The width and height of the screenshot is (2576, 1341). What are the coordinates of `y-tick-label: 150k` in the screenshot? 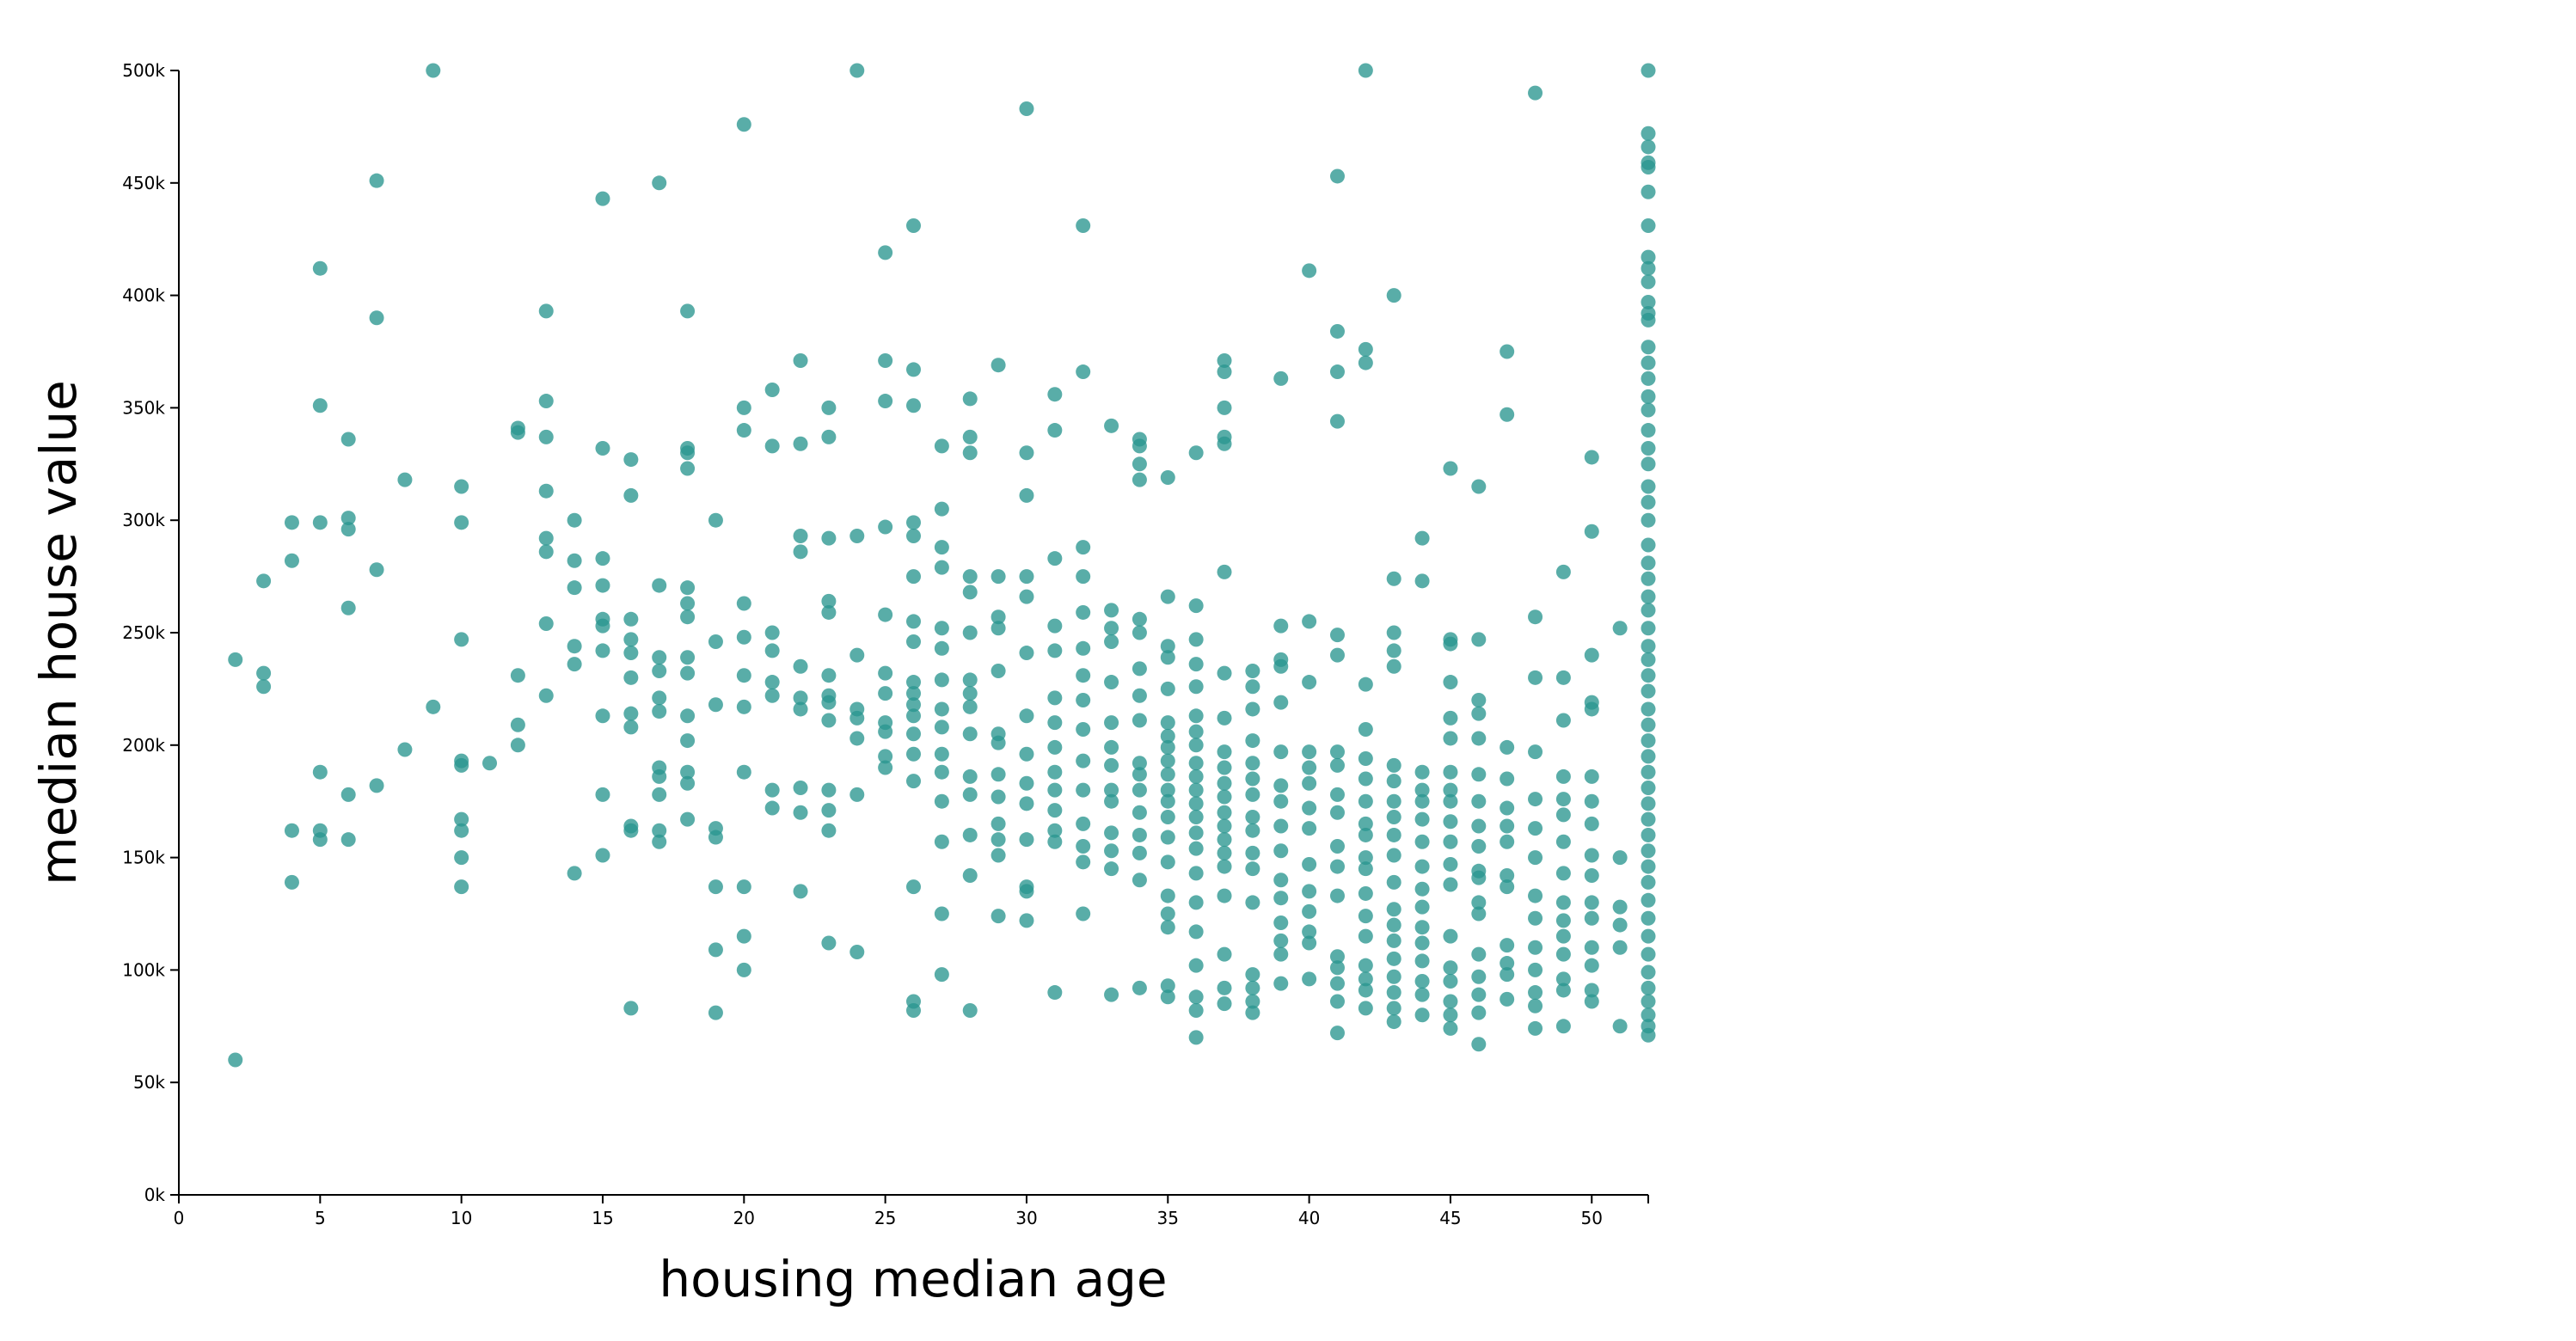 It's located at (143, 858).